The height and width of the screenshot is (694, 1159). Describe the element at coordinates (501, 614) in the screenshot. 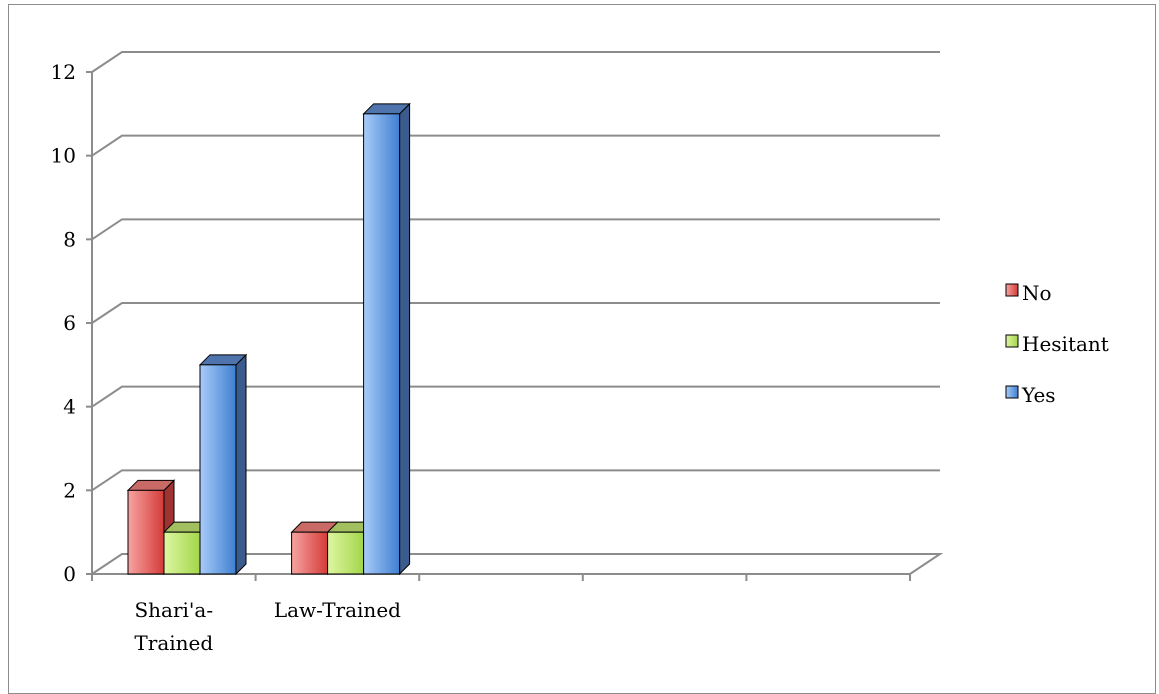

I see `x-axis: Shari'a- Trained Law-Trained` at that location.